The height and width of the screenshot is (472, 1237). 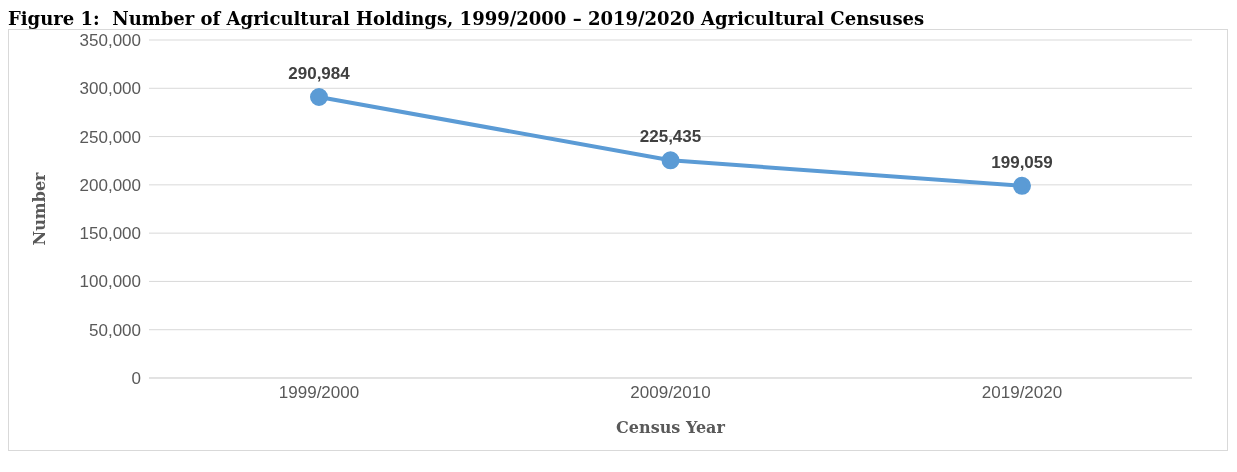 What do you see at coordinates (1022, 393) in the screenshot?
I see `x-tick-label: 2019/2020` at bounding box center [1022, 393].